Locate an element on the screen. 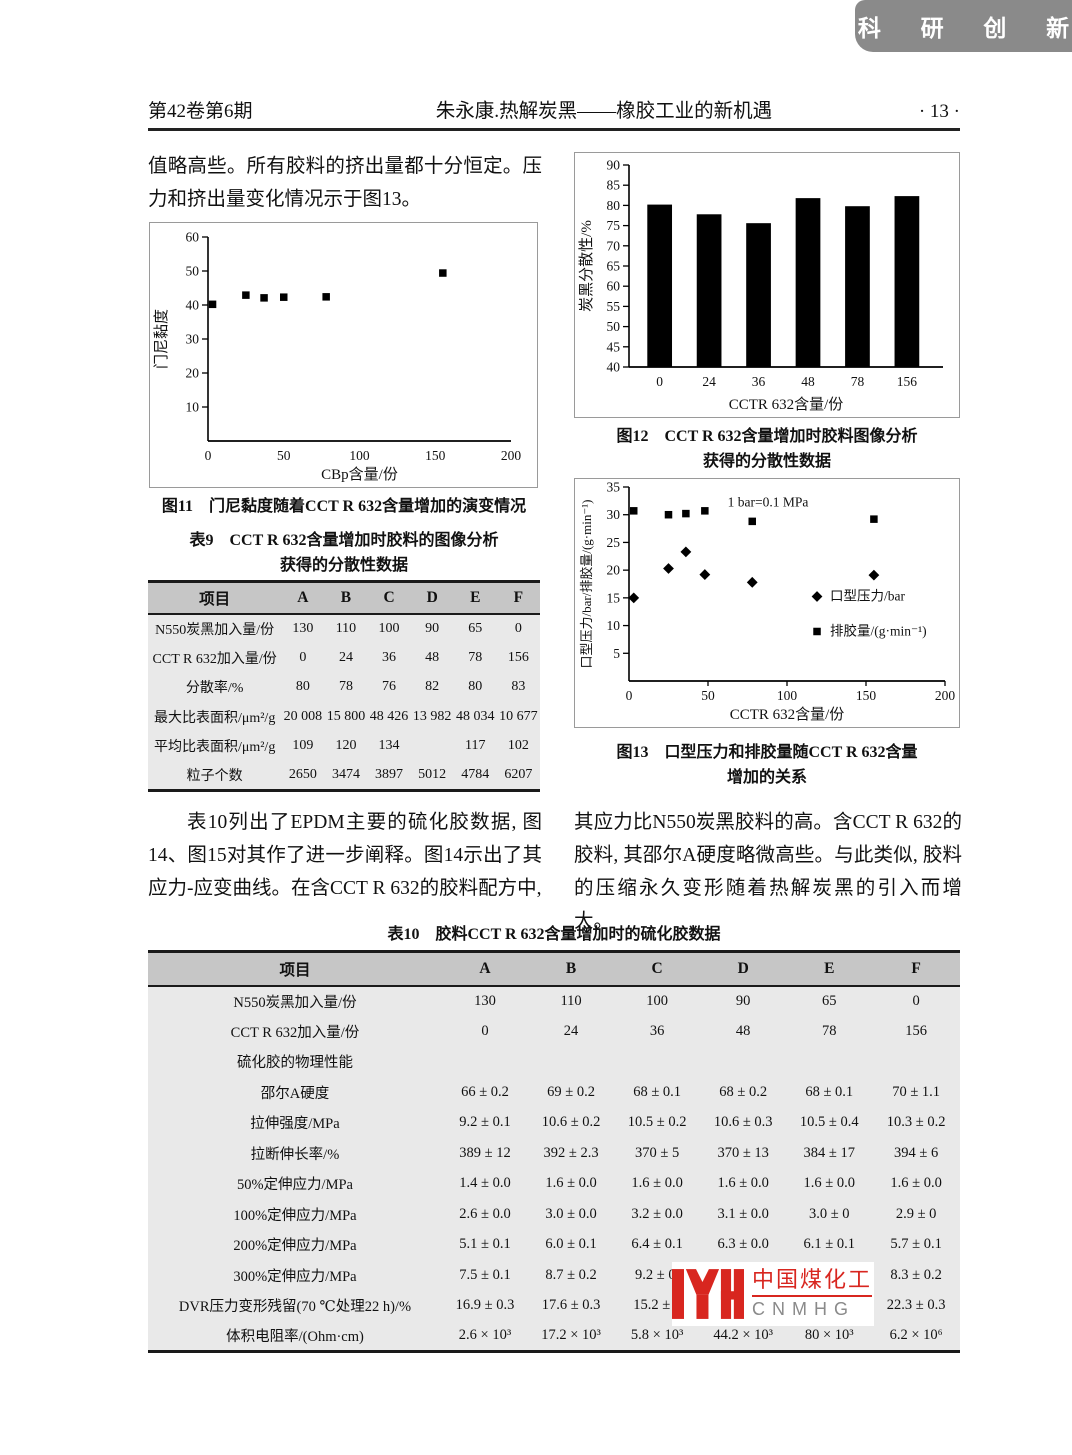 Image resolution: width=1072 pixels, height=1455 pixels. cell-value: 10.6 ± 0.3 is located at coordinates (743, 1122).